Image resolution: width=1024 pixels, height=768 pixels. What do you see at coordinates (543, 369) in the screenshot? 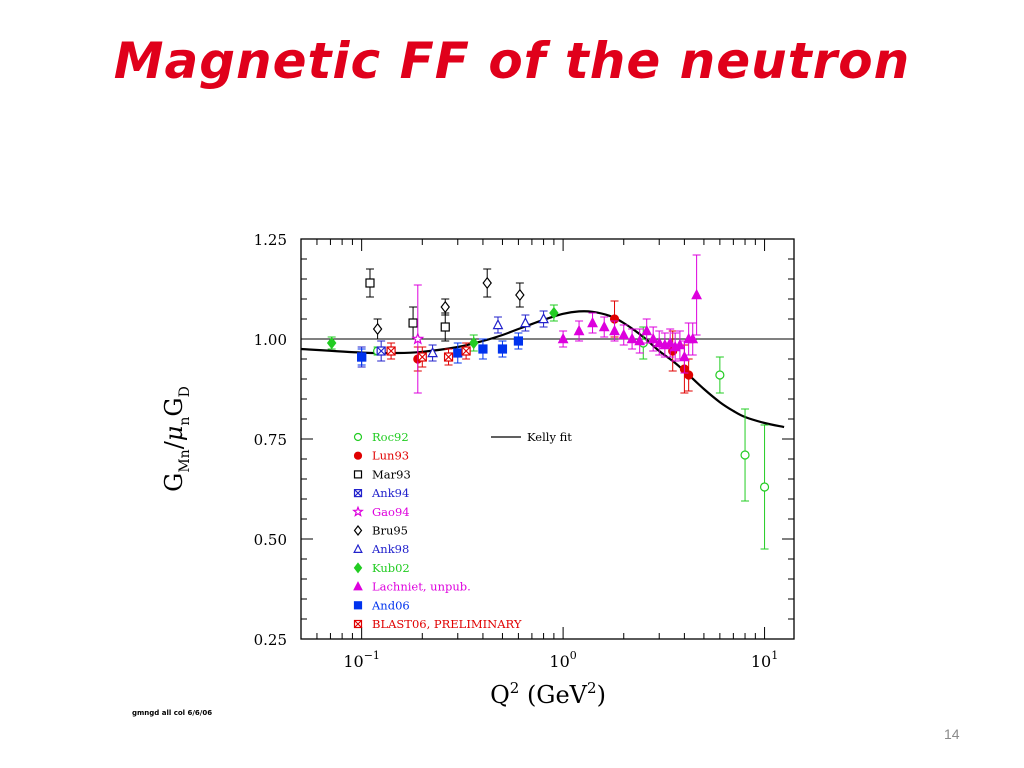
I see `kelly-fit-curve` at bounding box center [543, 369].